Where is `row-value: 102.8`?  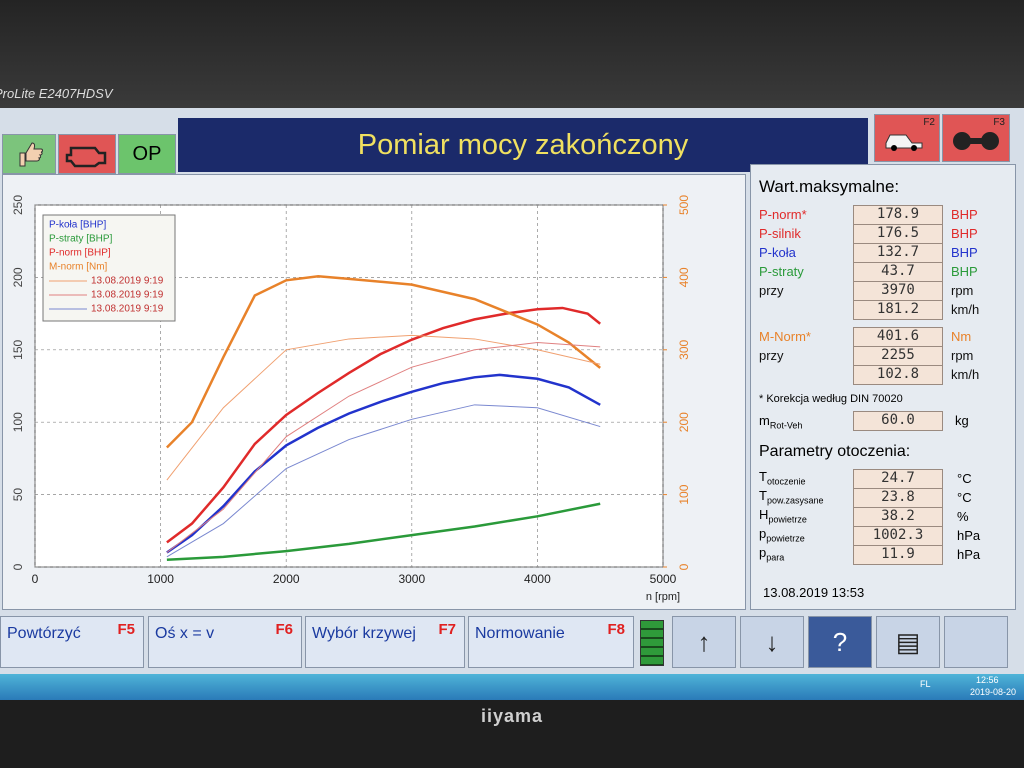
row-value: 102.8 is located at coordinates (898, 375).